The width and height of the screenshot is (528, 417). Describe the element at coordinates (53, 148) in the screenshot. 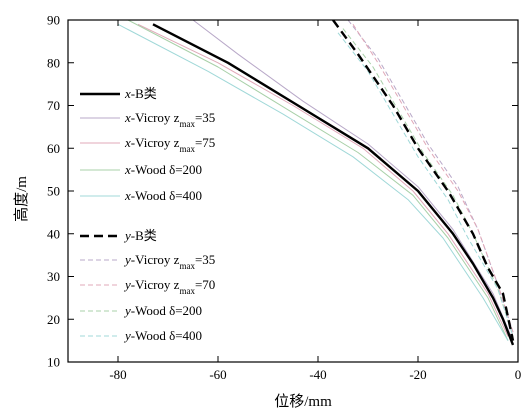

I see `y-tick-label: 60` at that location.